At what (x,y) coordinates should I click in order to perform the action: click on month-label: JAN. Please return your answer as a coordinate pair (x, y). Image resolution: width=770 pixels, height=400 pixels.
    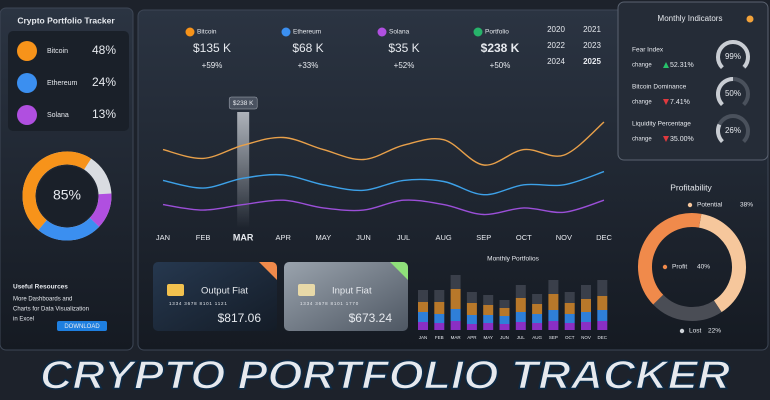
    Looking at the image, I should click on (163, 237).